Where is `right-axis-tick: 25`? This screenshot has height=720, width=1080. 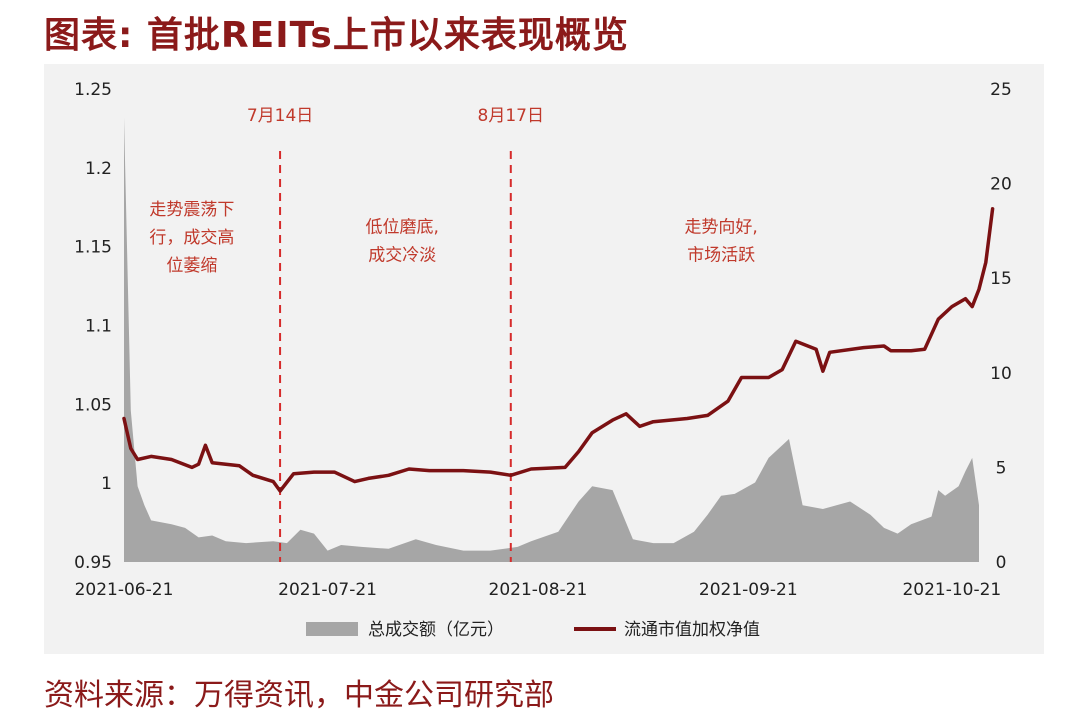 right-axis-tick: 25 is located at coordinates (1001, 90).